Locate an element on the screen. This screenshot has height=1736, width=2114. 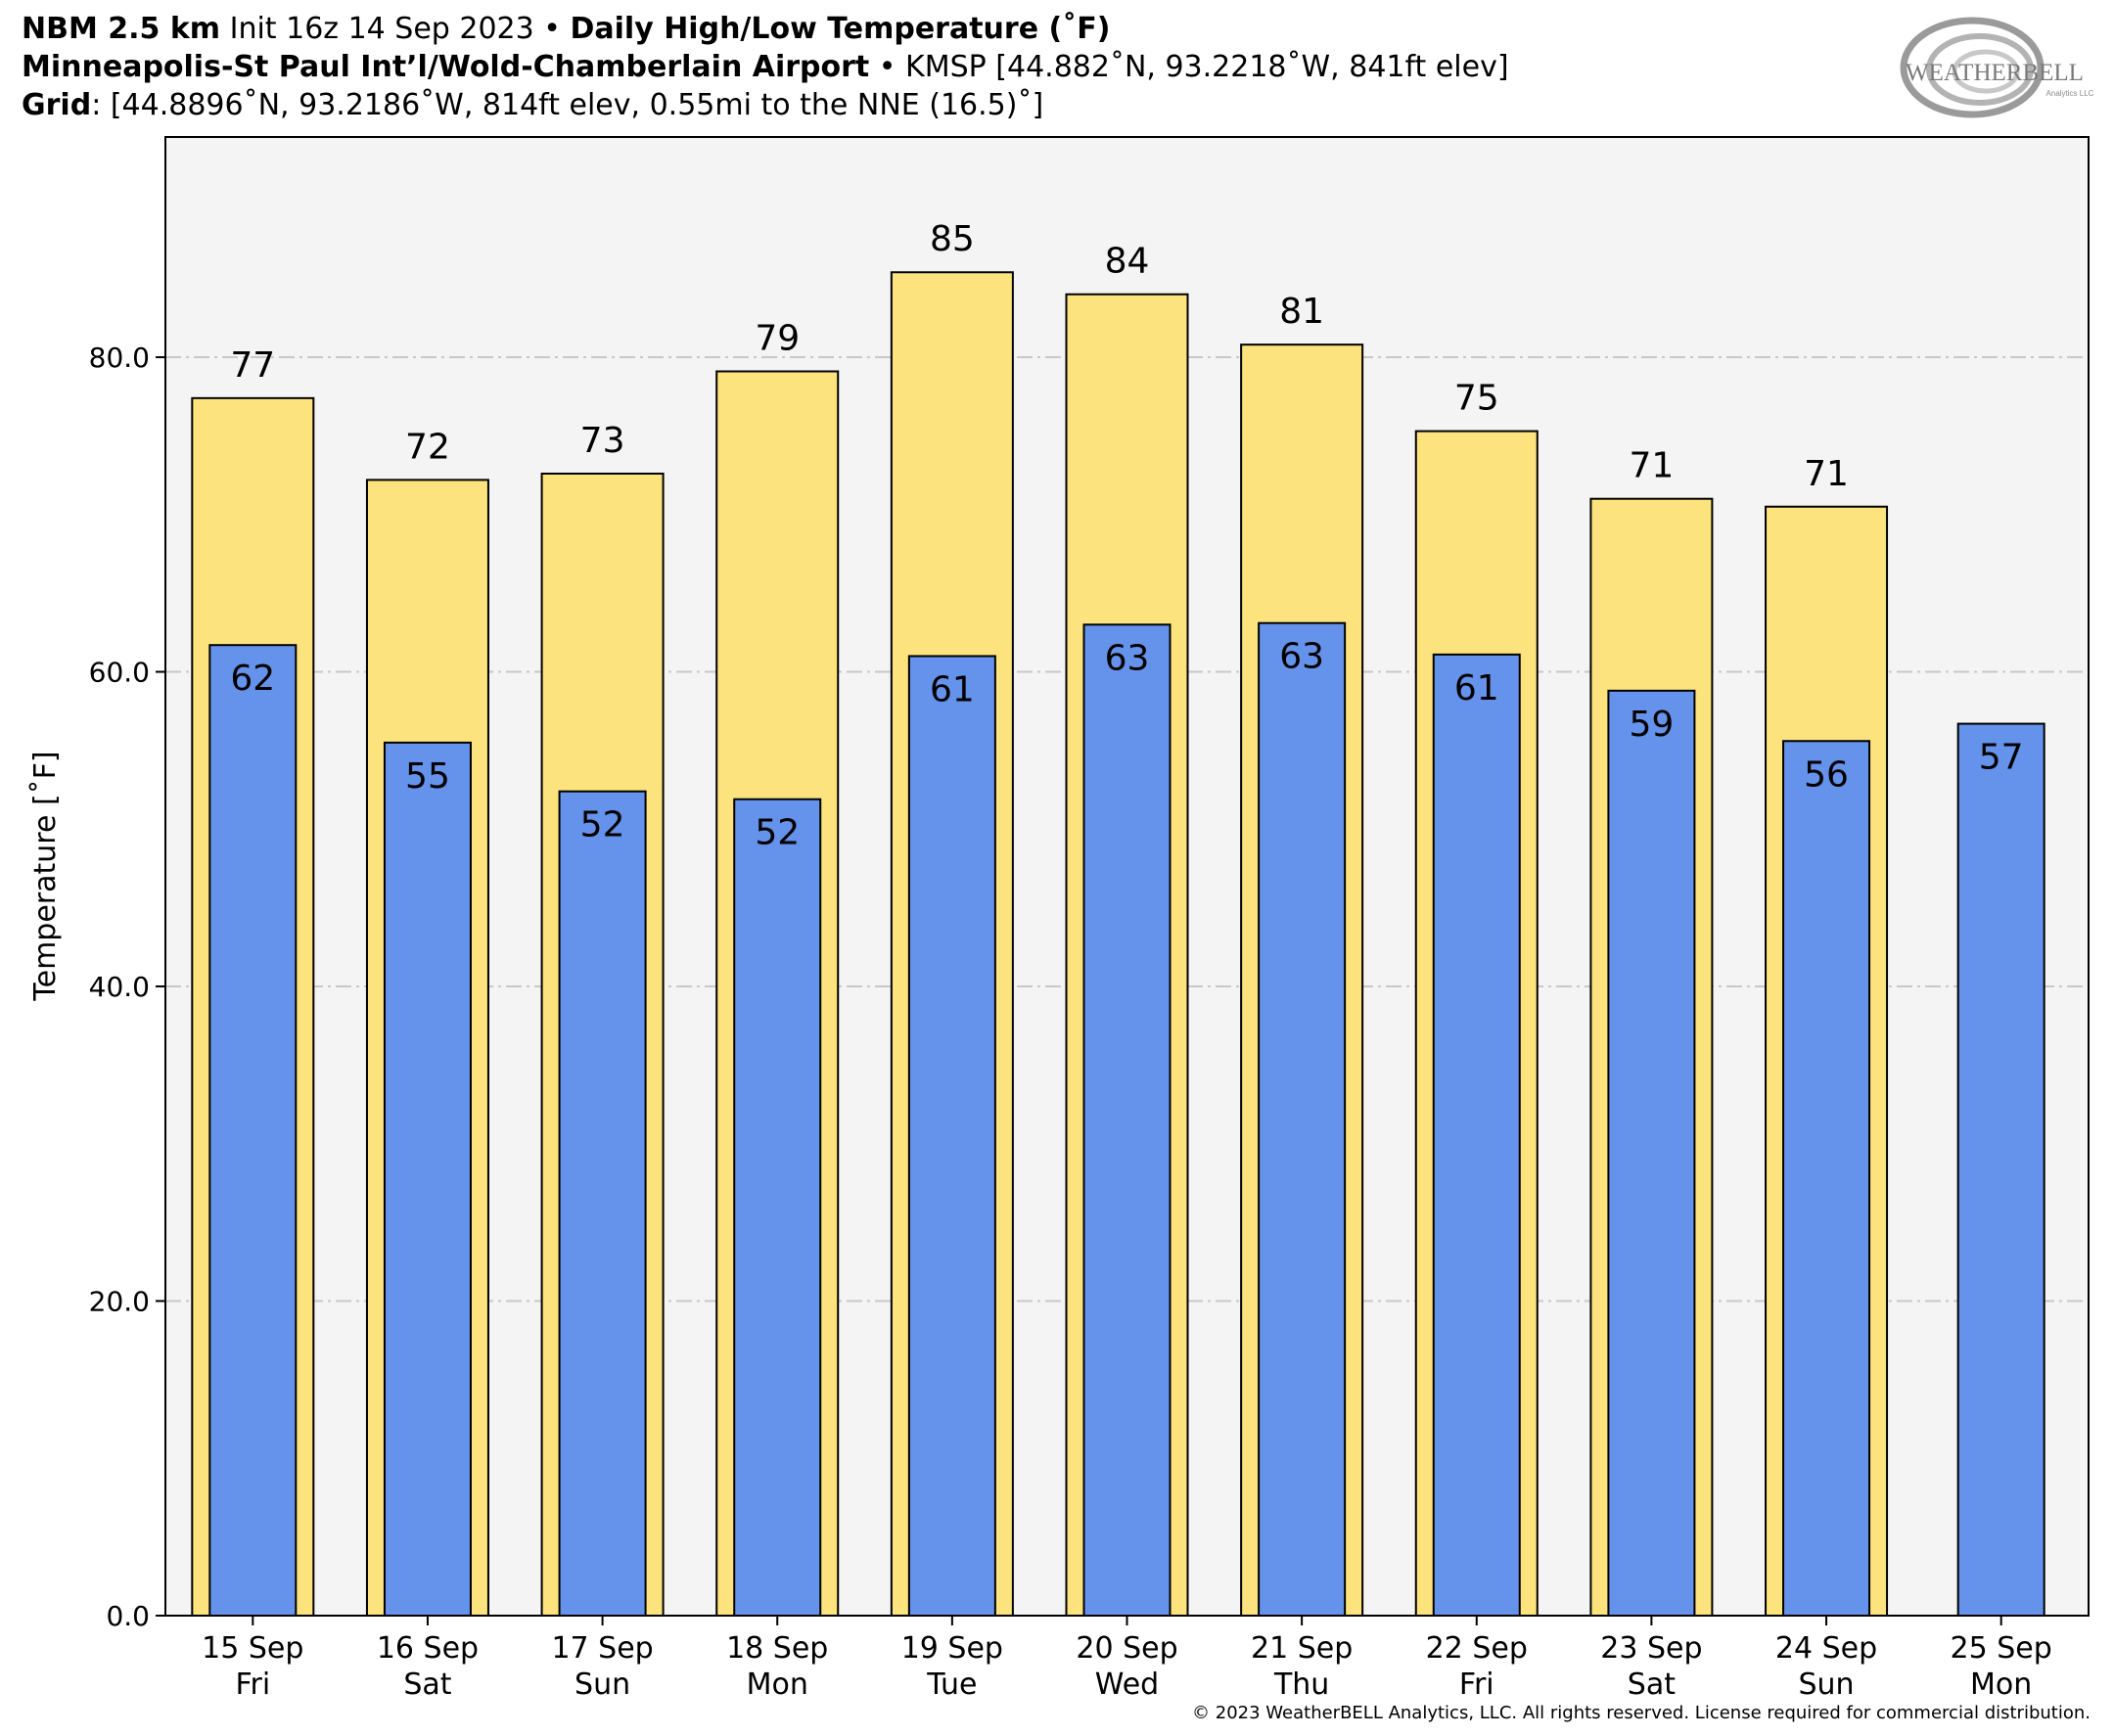
low-value-label: 57 is located at coordinates (2002, 758).